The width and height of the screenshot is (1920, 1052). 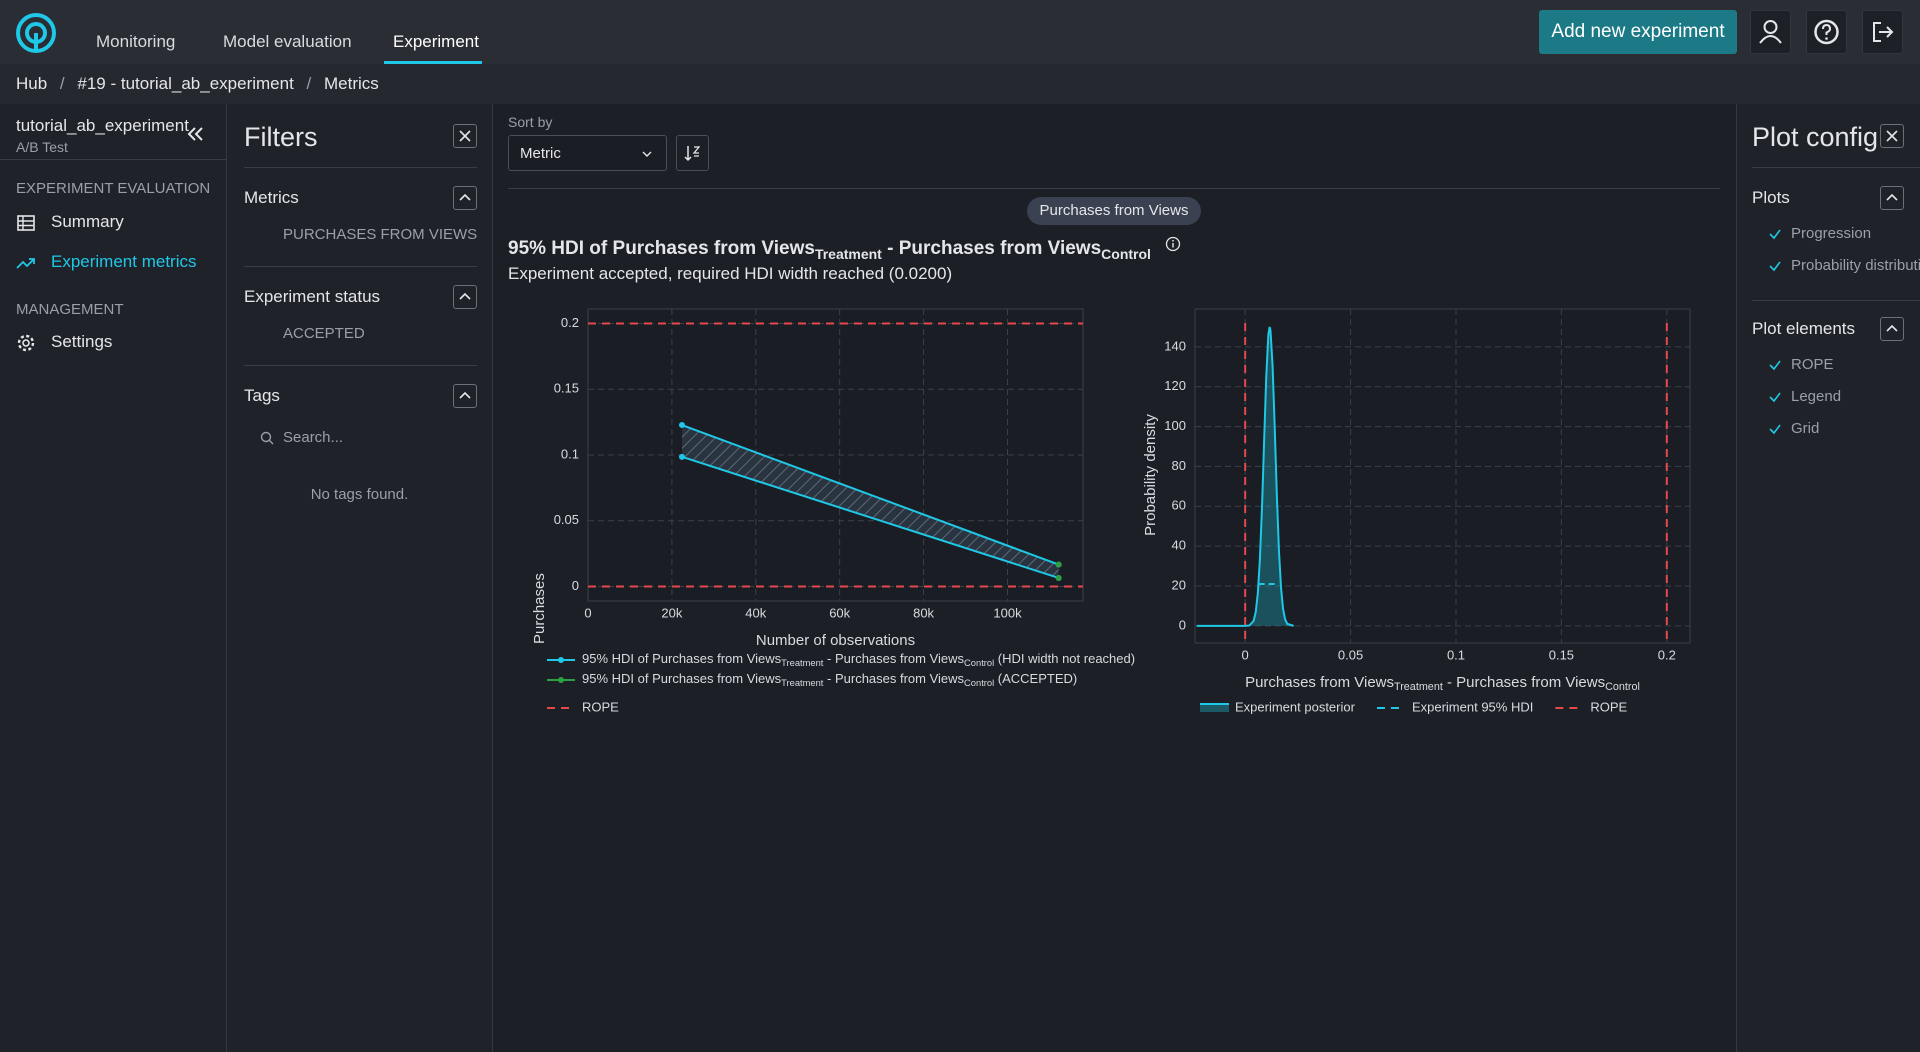 I want to click on help-button, so click(x=1826, y=32).